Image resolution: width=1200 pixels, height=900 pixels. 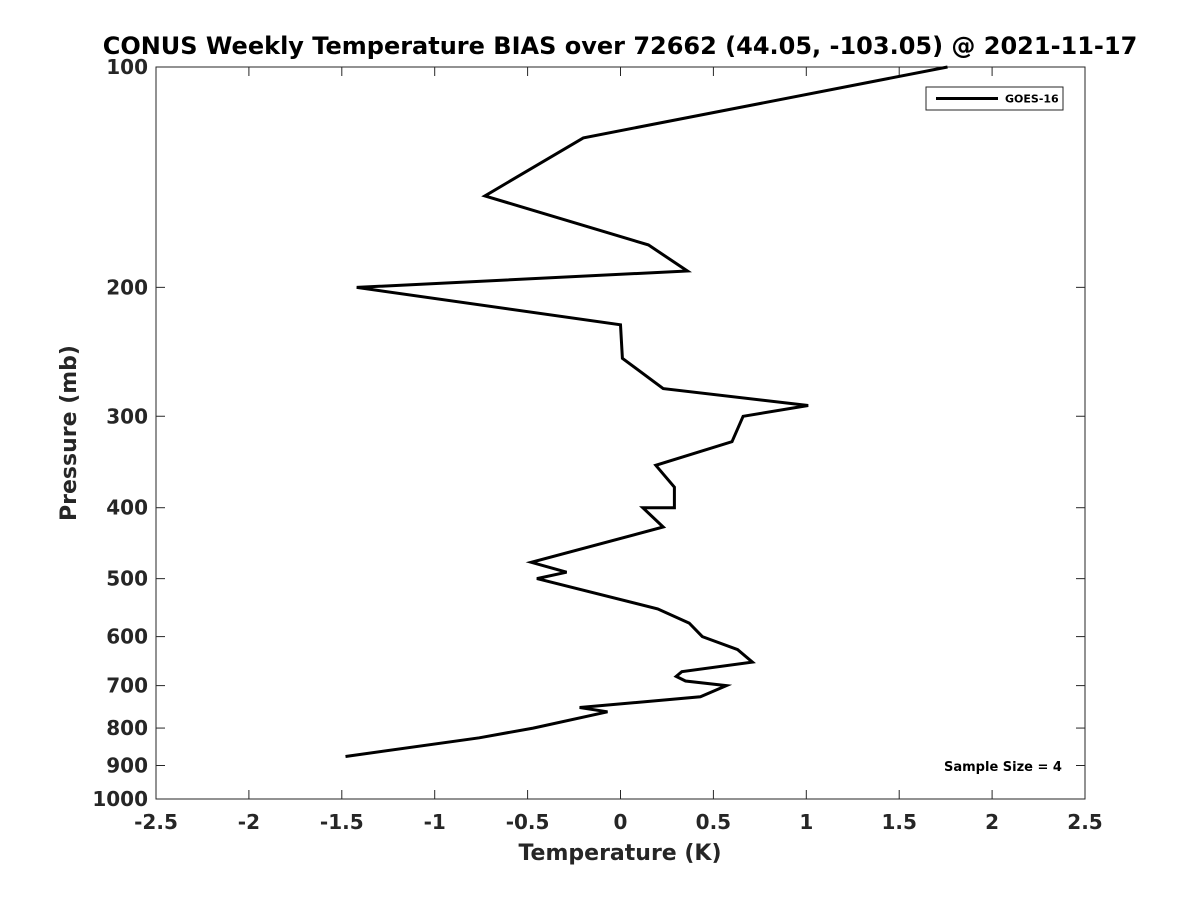 What do you see at coordinates (619, 853) in the screenshot?
I see `x-axis-label: Temperature (K)` at bounding box center [619, 853].